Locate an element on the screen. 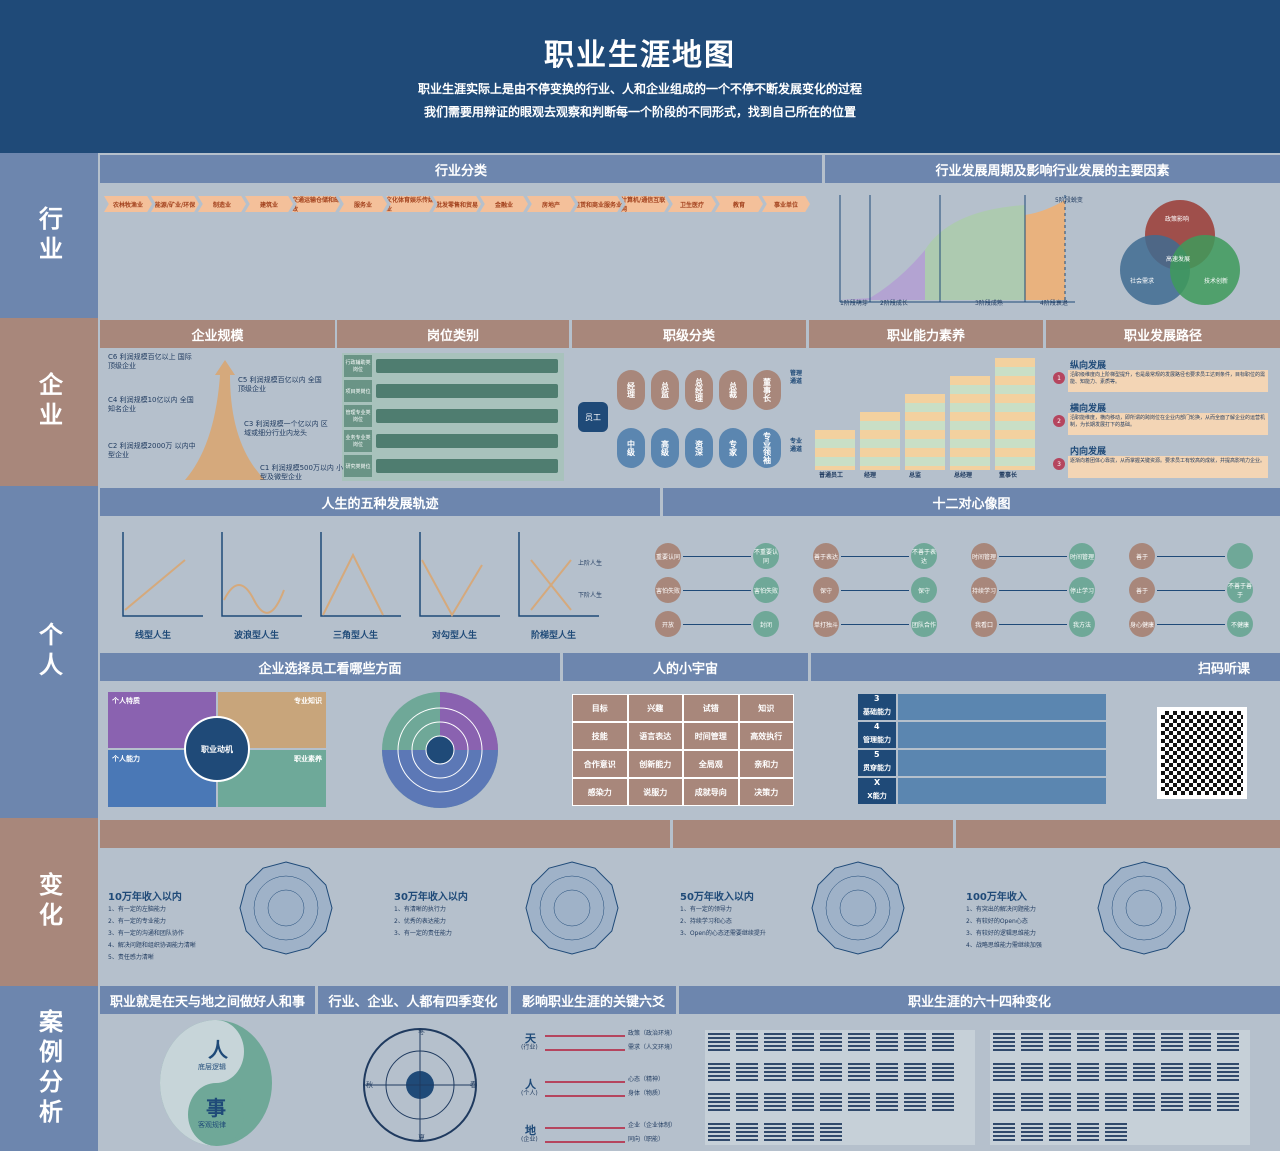 The width and height of the screenshot is (1280, 1151). cosmos-item: 时间管理 is located at coordinates (711, 736).